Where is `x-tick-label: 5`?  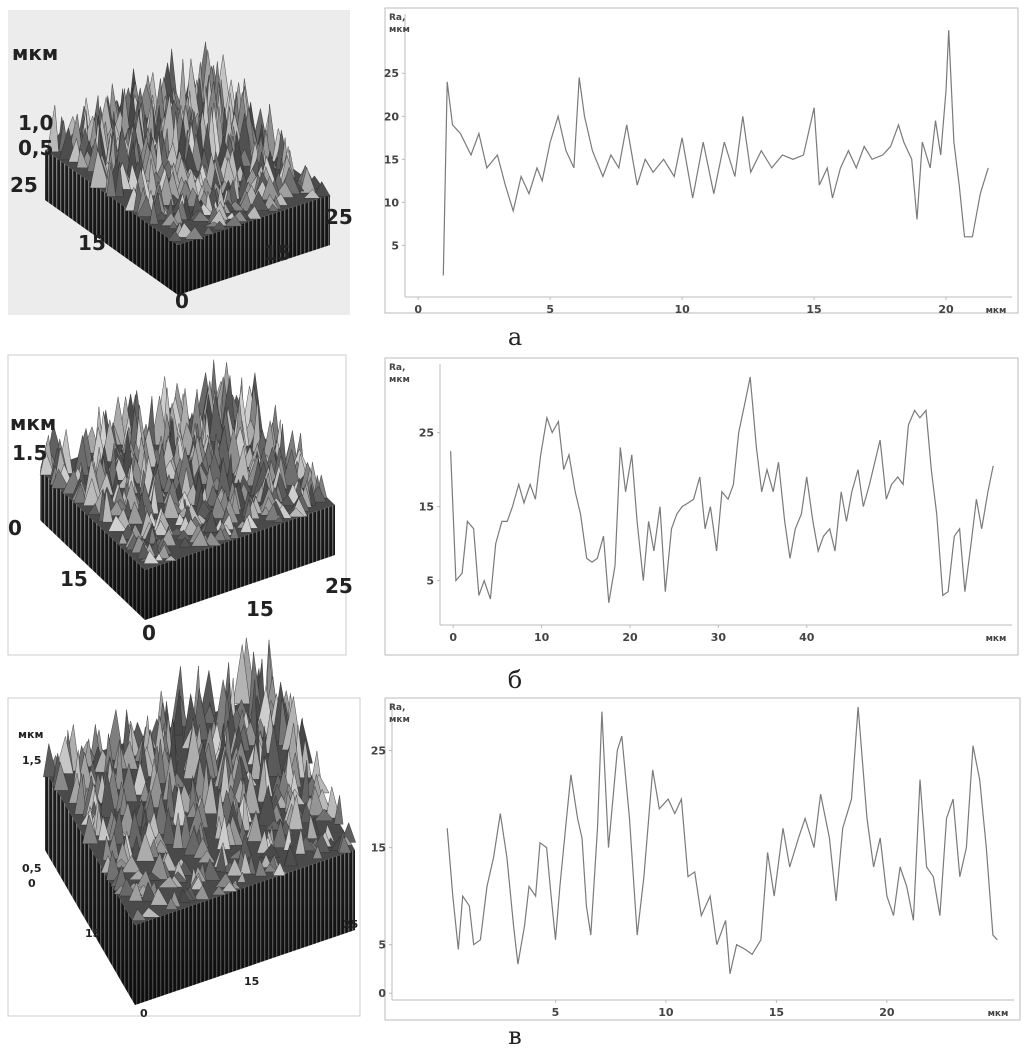 x-tick-label: 5 is located at coordinates (556, 1012).